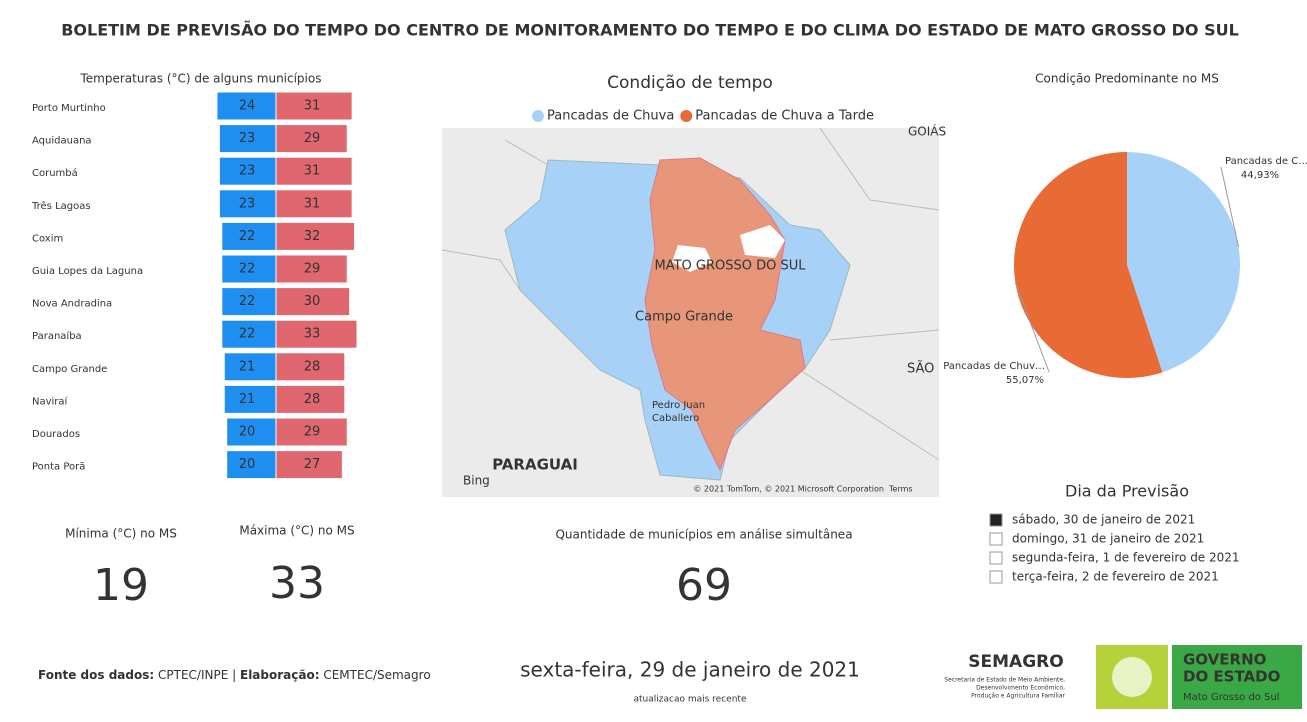 The height and width of the screenshot is (722, 1307). I want to click on map-terms: Terms, so click(900, 489).